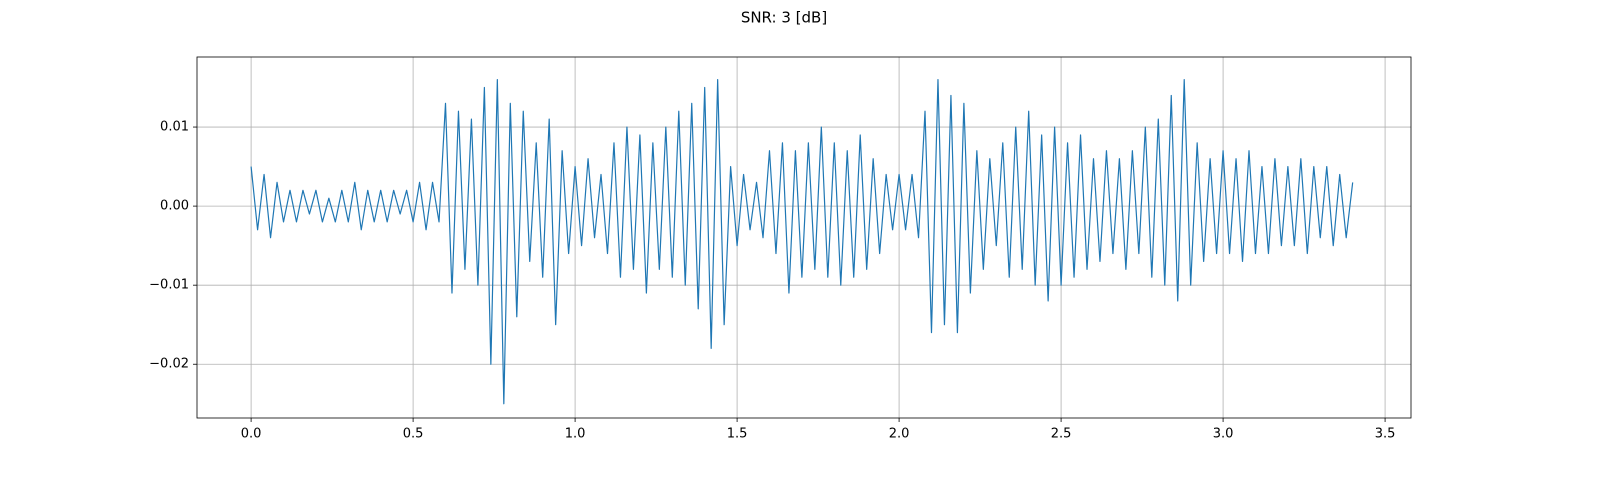 This screenshot has height=480, width=1600. Describe the element at coordinates (169, 364) in the screenshot. I see `y-tick-label: −0.02` at that location.